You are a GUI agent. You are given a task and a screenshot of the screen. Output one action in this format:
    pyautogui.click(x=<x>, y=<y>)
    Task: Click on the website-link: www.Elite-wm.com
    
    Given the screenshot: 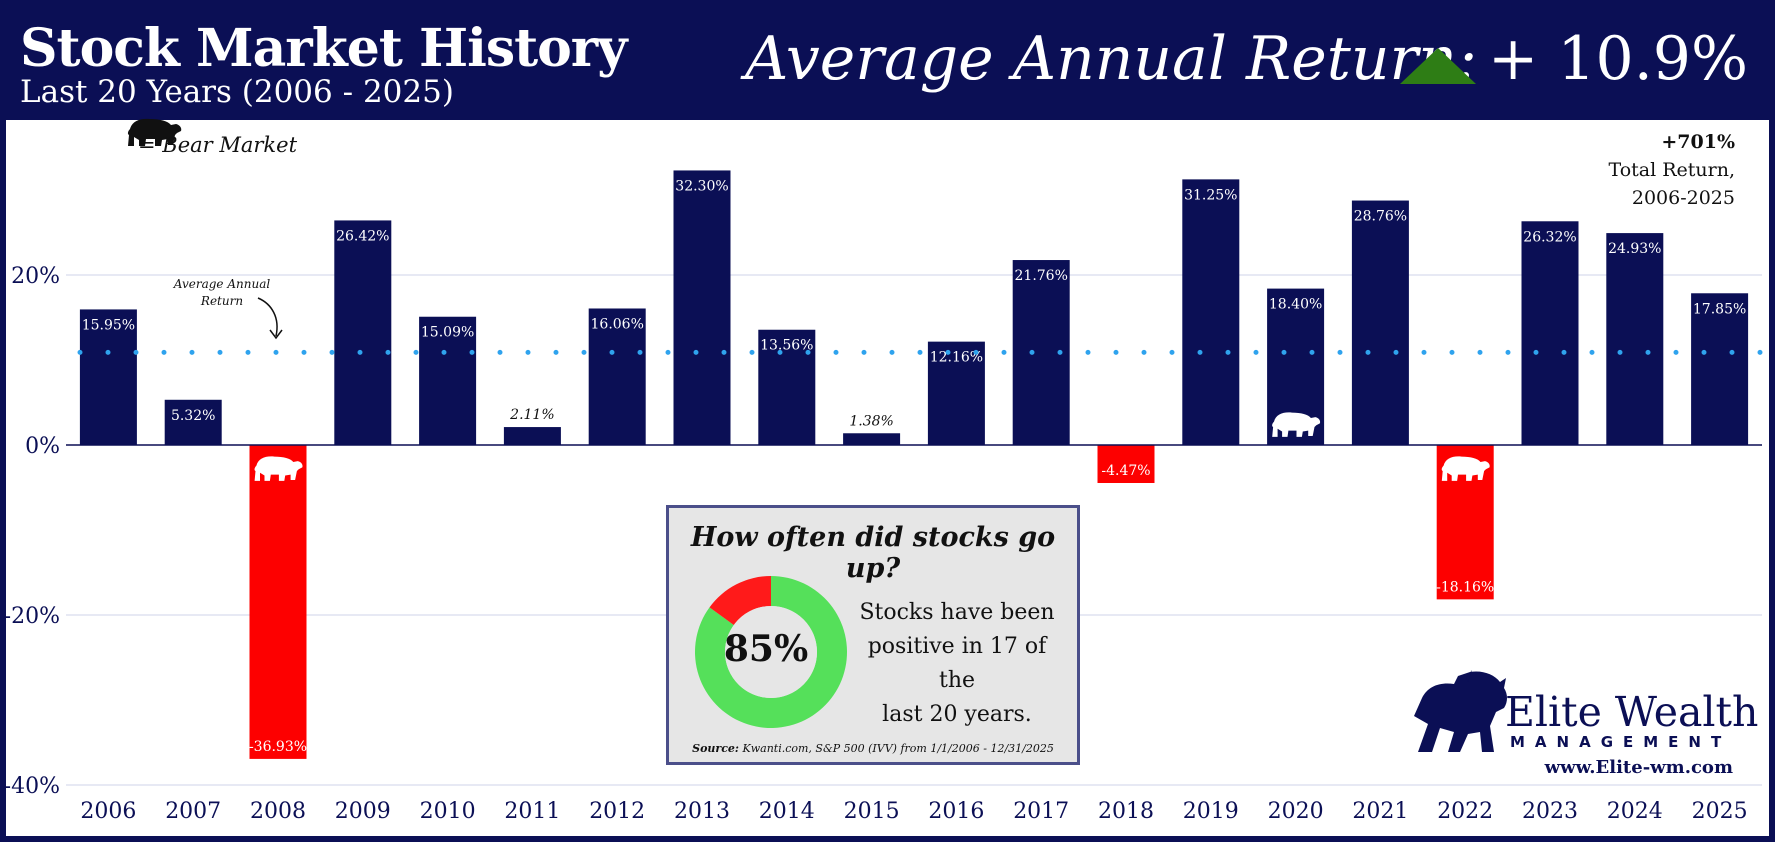 What is the action you would take?
    pyautogui.click(x=1638, y=767)
    